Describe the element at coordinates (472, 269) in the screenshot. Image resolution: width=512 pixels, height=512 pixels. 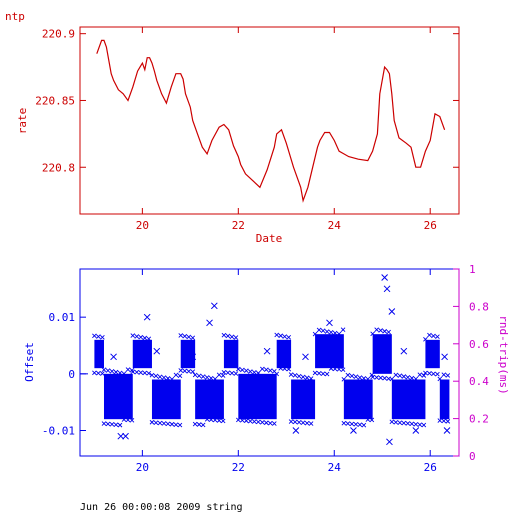
I see `round-trip-y-tick-label: 1` at that location.